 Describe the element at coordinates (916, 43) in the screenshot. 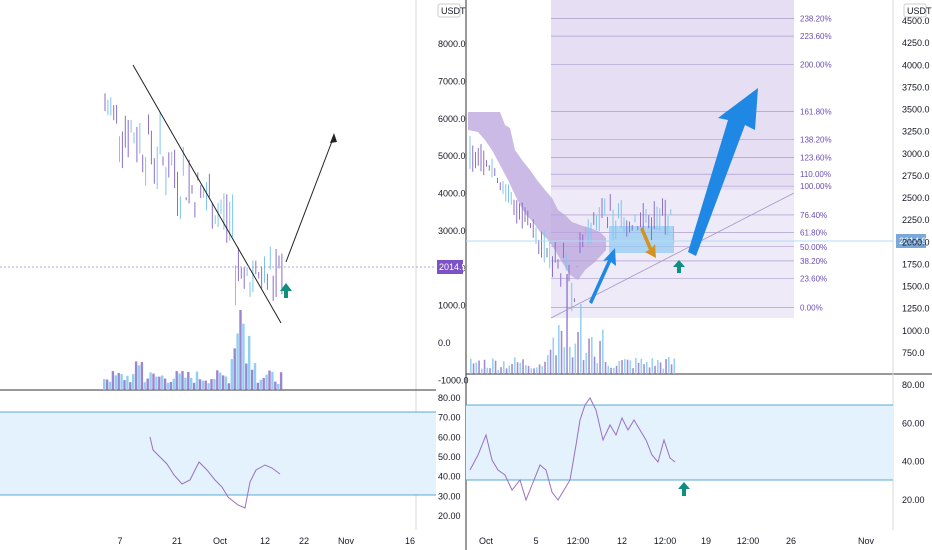

I see `right-price-tick: 4250.0` at that location.